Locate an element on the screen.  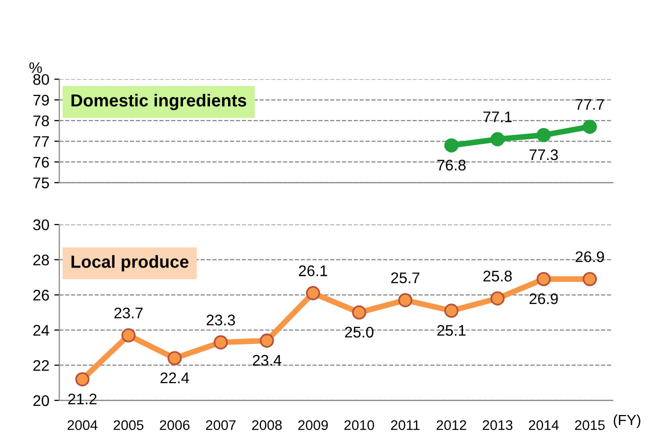
text: Domestic ingredients is located at coordinates (159, 102).